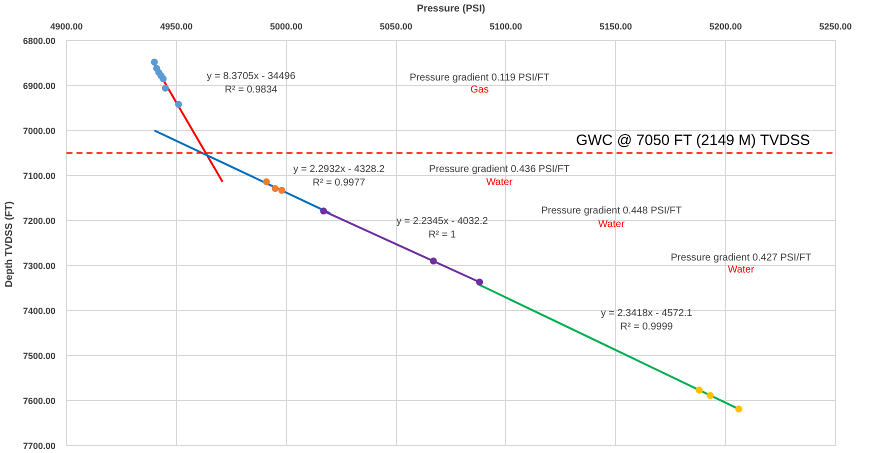 The width and height of the screenshot is (869, 453). Describe the element at coordinates (616, 27) in the screenshot. I see `x-tick-label: 5150.00` at that location.